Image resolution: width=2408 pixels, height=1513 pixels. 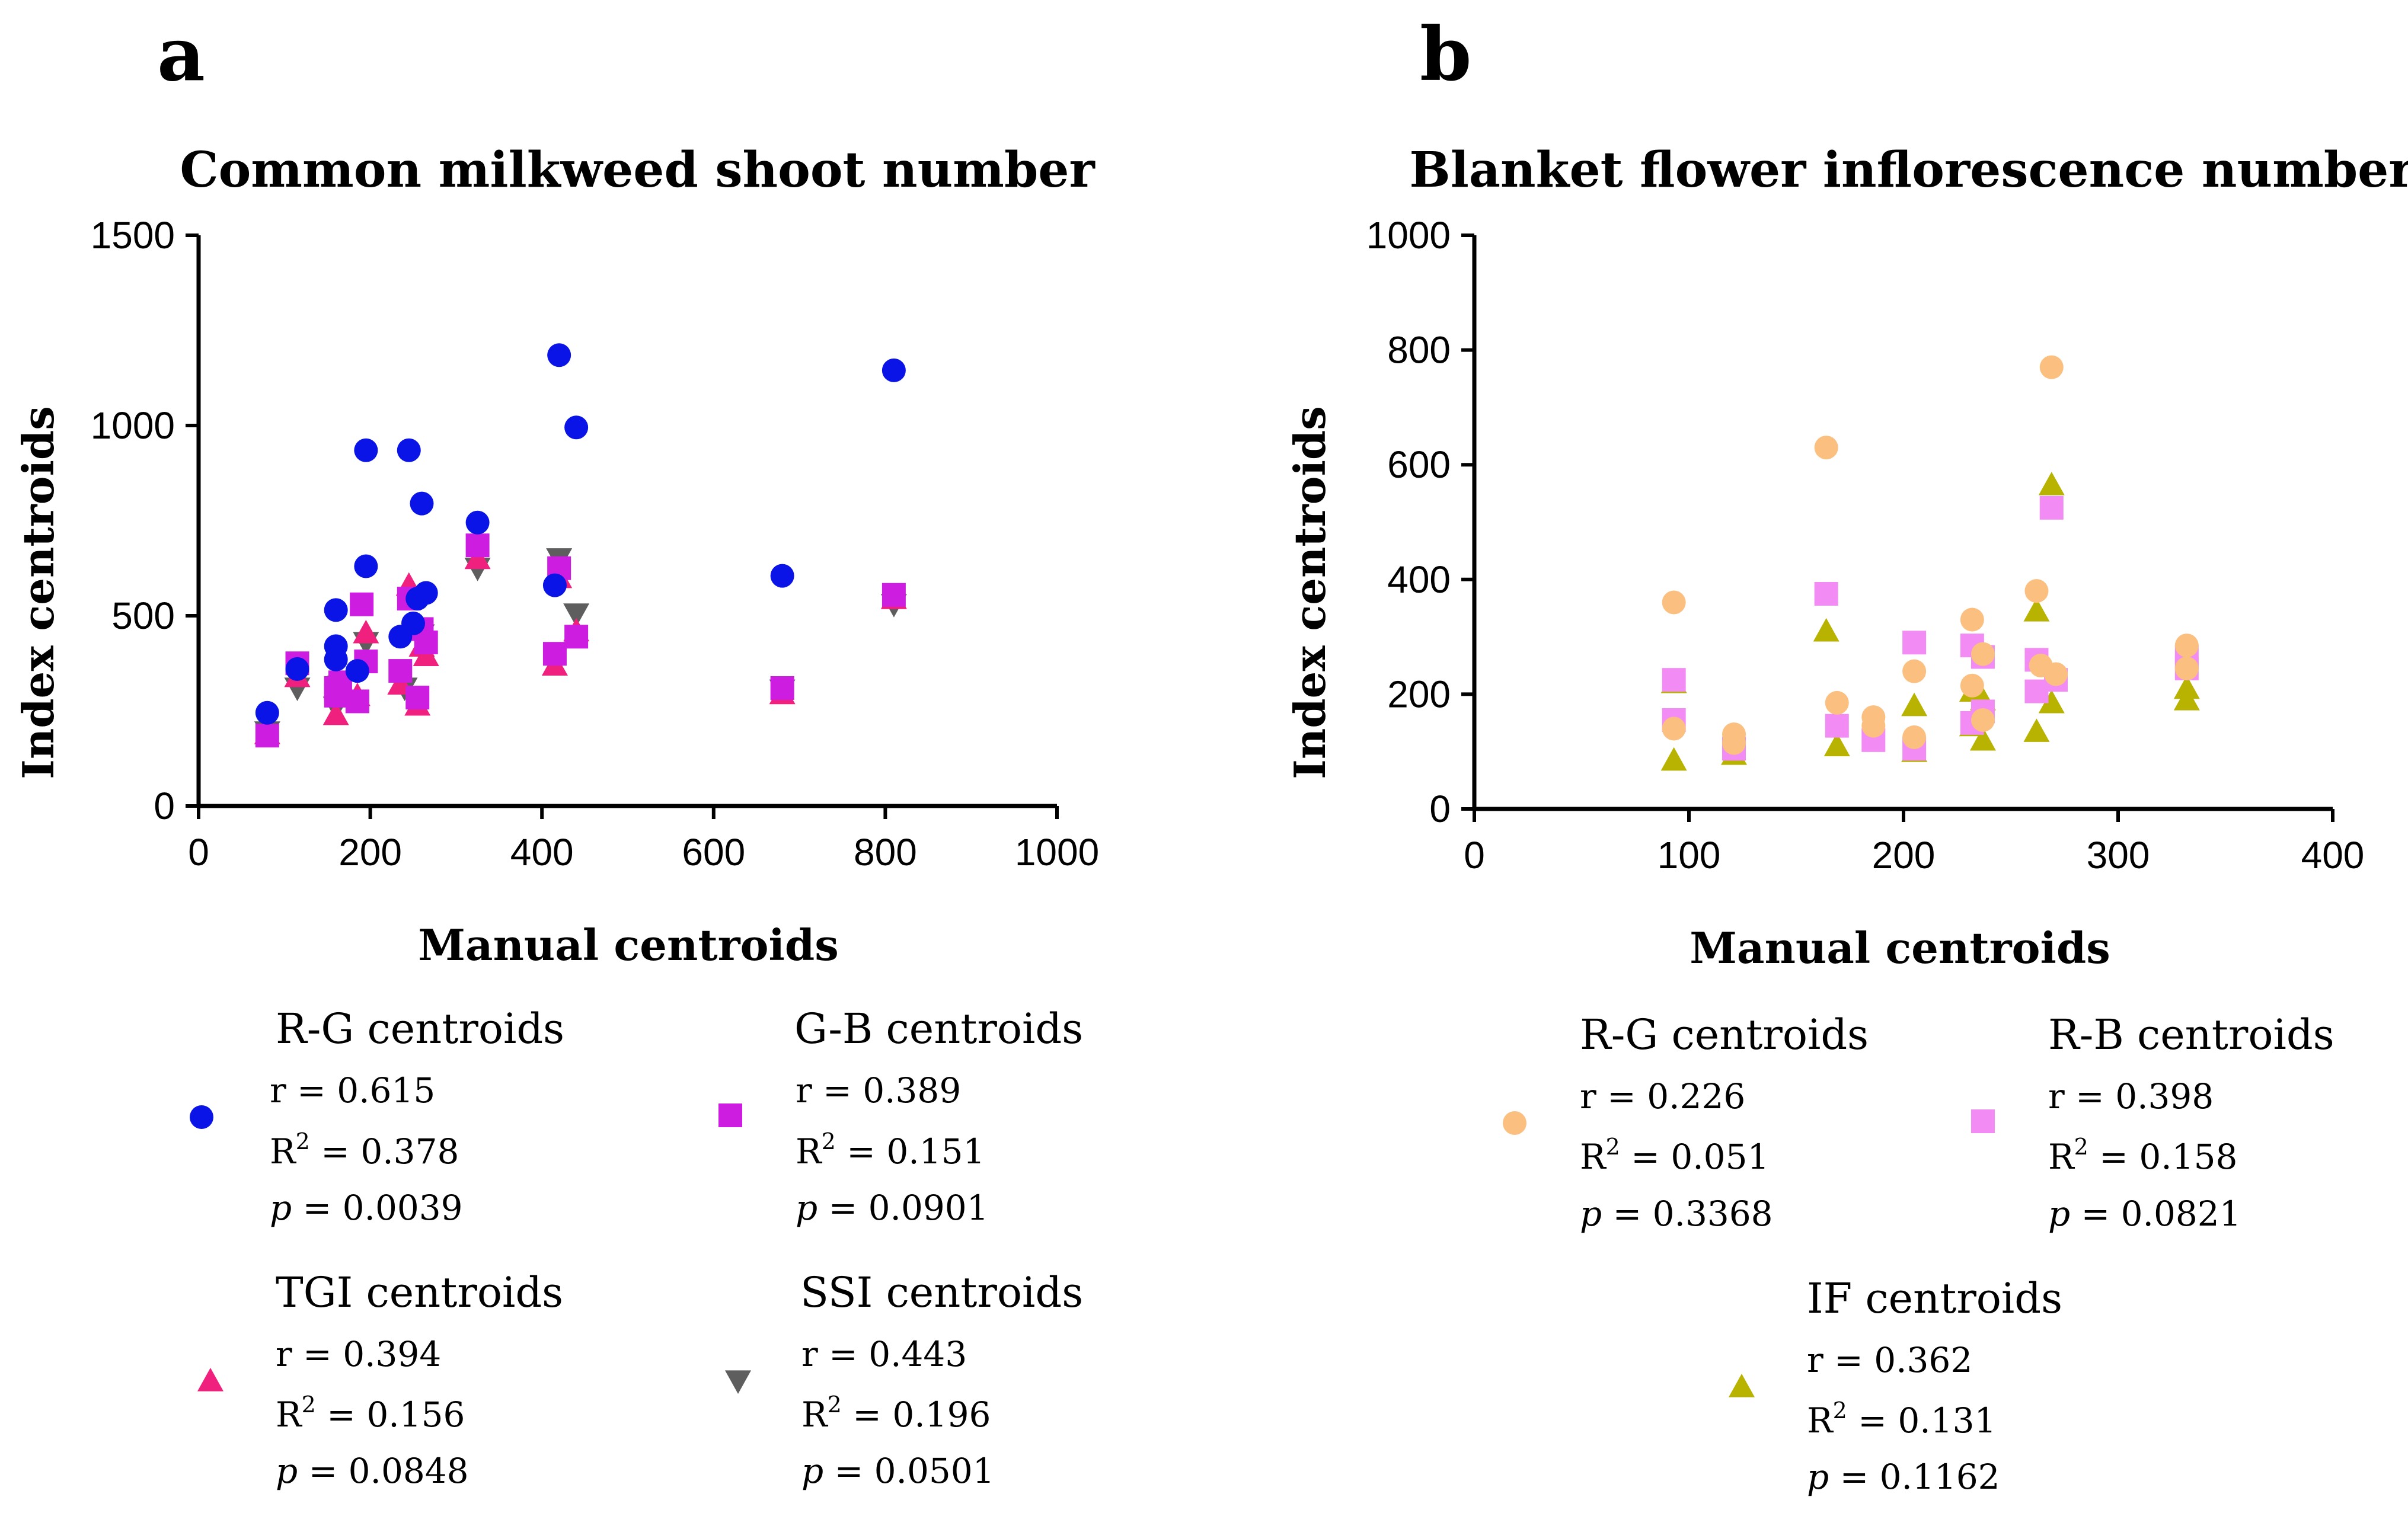 What do you see at coordinates (145, 520) in the screenshot?
I see `panel-a-y-ticks: 0 500 1000 1500` at bounding box center [145, 520].